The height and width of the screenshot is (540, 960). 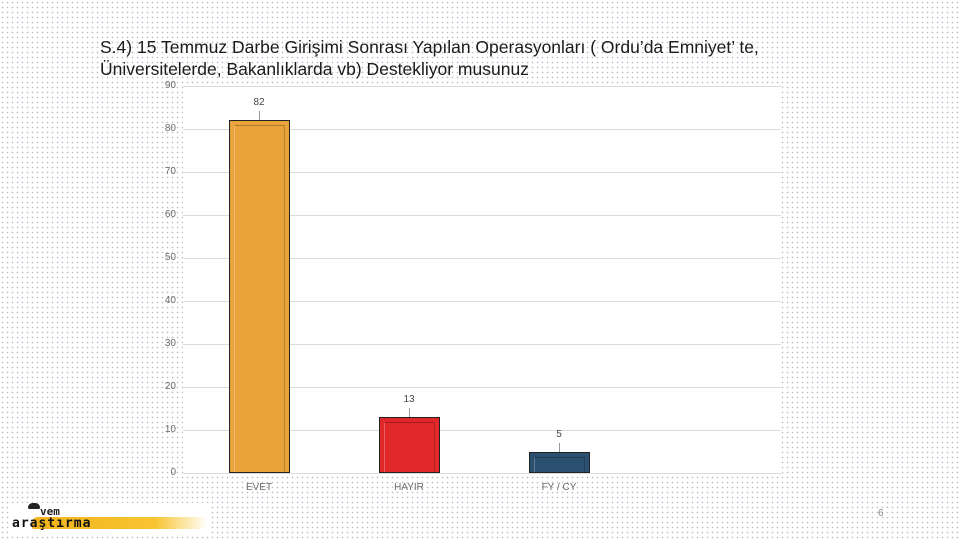 What do you see at coordinates (259, 103) in the screenshot?
I see `data-label: 82` at bounding box center [259, 103].